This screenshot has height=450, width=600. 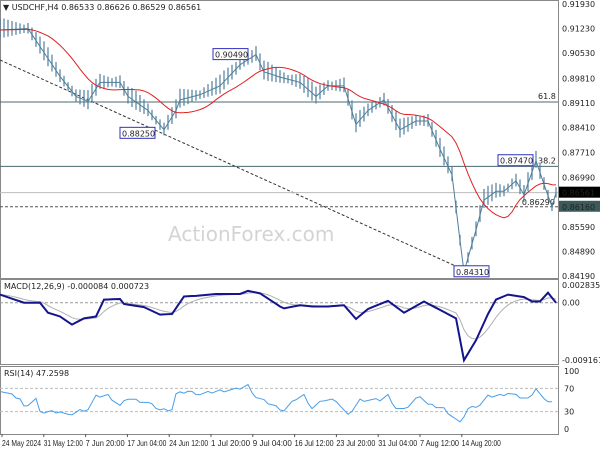 What do you see at coordinates (35, 7) in the screenshot?
I see `symbol-label: USDCHF,H4` at bounding box center [35, 7].